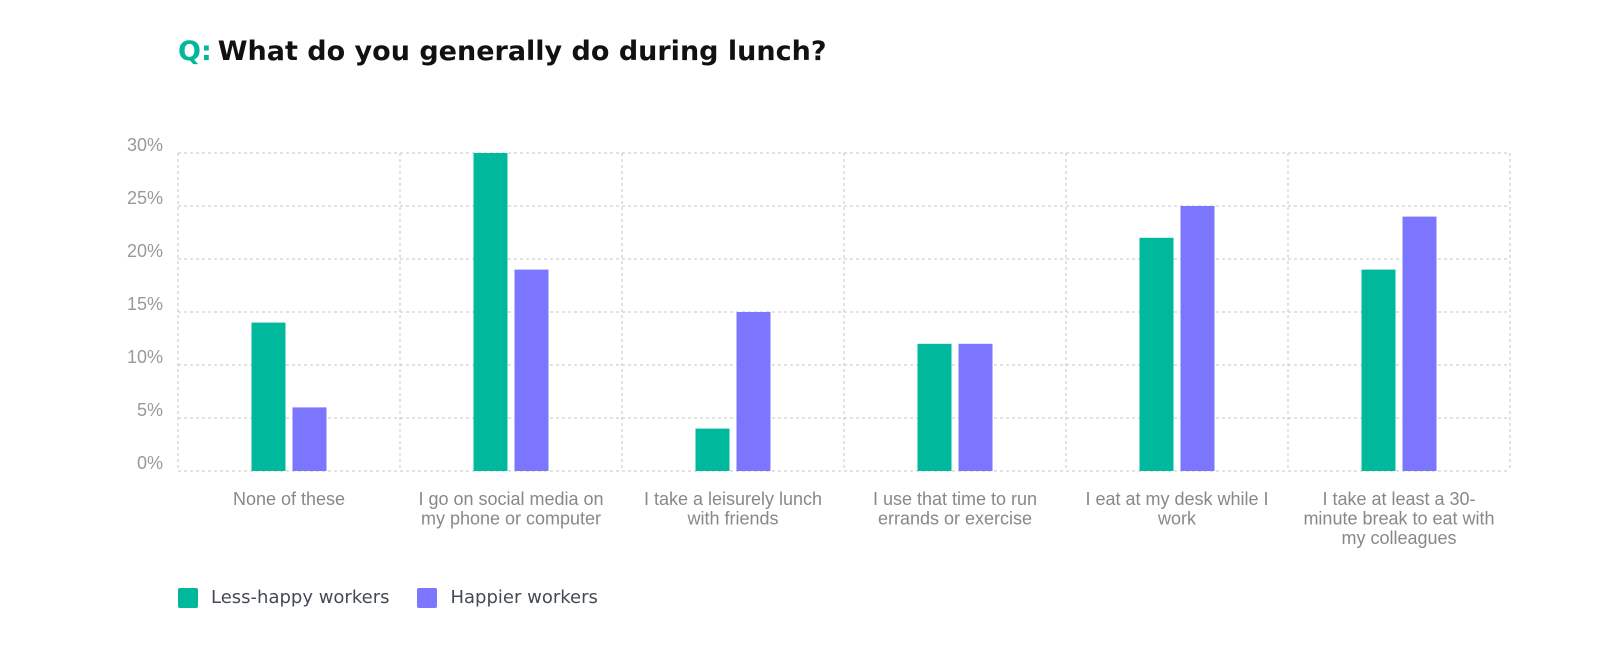  Describe the element at coordinates (402, 597) in the screenshot. I see `legend: Less-happy workers Happier workers` at that location.